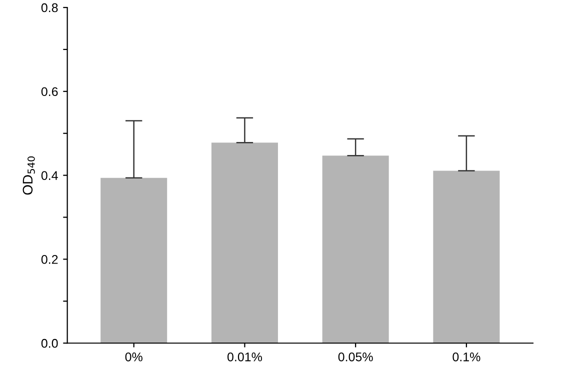 The width and height of the screenshot is (561, 375). I want to click on x-tick-label: 0.05%, so click(355, 357).